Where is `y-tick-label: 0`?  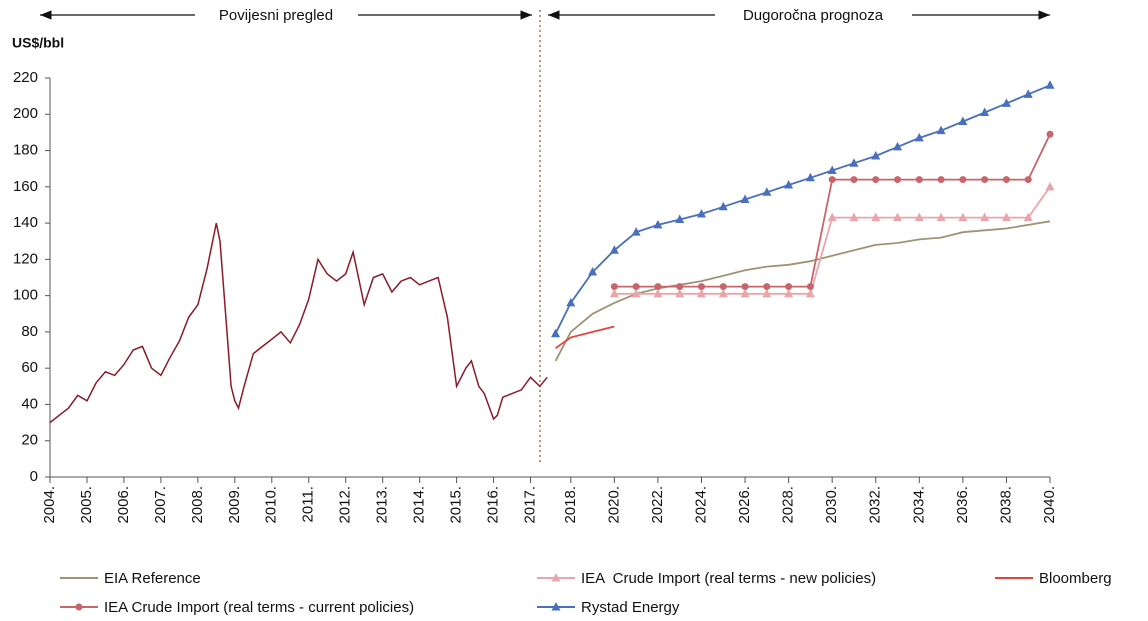 y-tick-label: 0 is located at coordinates (34, 476).